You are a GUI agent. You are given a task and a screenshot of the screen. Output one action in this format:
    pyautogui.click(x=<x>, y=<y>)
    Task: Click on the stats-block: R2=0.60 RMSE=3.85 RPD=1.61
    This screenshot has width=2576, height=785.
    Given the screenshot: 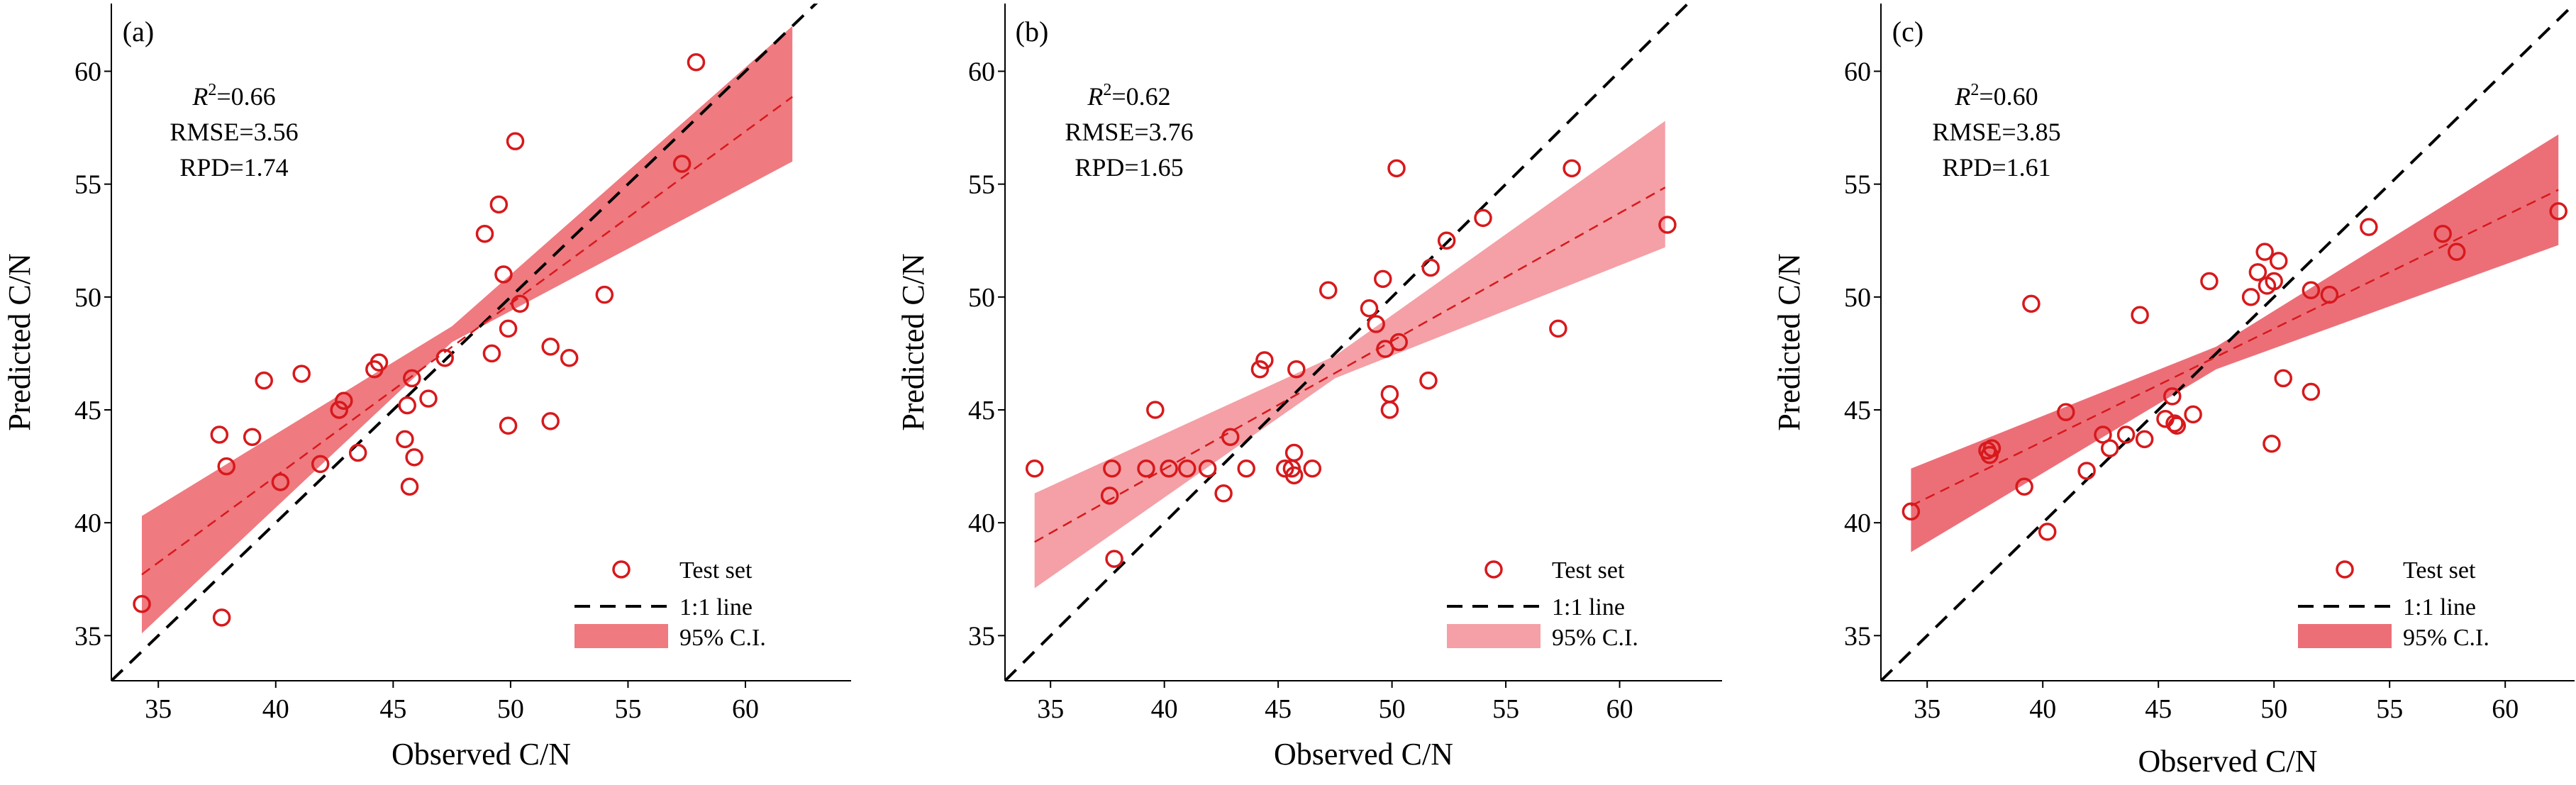 What is the action you would take?
    pyautogui.click(x=1996, y=131)
    